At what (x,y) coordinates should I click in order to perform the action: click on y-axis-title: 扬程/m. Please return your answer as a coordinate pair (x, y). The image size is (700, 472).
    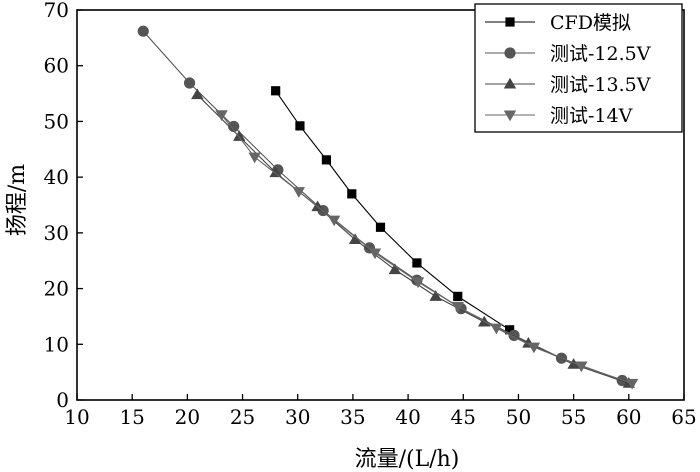
    Looking at the image, I should click on (17, 200).